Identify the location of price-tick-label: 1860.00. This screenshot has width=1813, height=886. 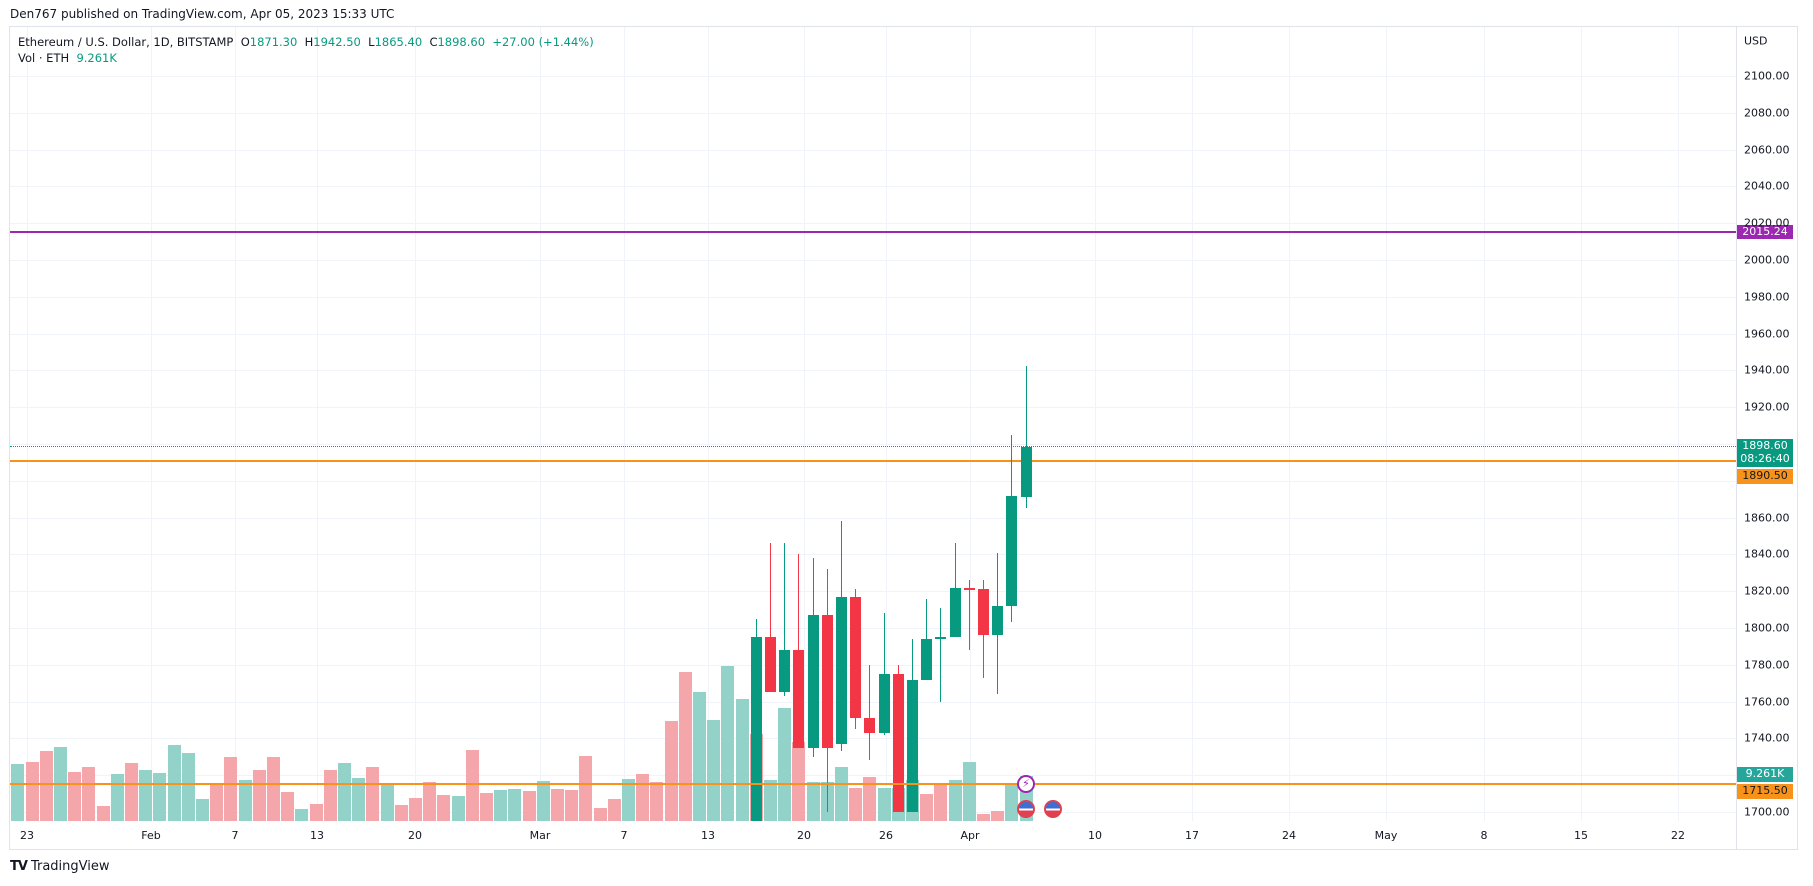
(1767, 518).